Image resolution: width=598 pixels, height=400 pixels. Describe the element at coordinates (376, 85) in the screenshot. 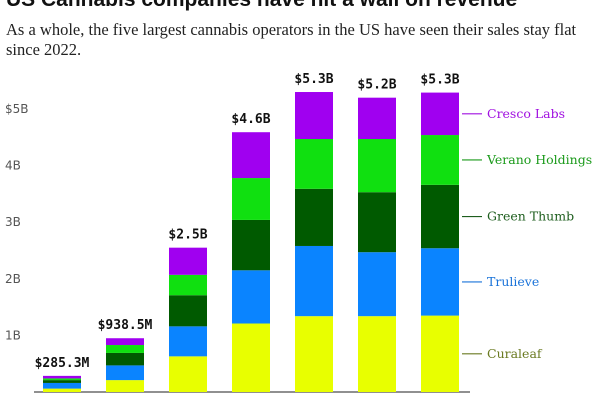

I see `bar-total-label: $5.2B` at that location.